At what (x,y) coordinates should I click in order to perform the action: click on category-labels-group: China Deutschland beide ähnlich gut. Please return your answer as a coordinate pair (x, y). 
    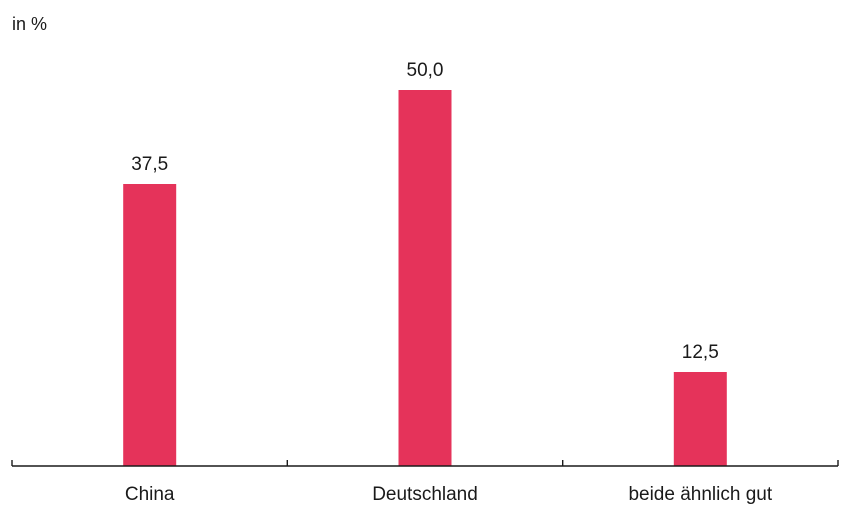
    Looking at the image, I should click on (449, 494).